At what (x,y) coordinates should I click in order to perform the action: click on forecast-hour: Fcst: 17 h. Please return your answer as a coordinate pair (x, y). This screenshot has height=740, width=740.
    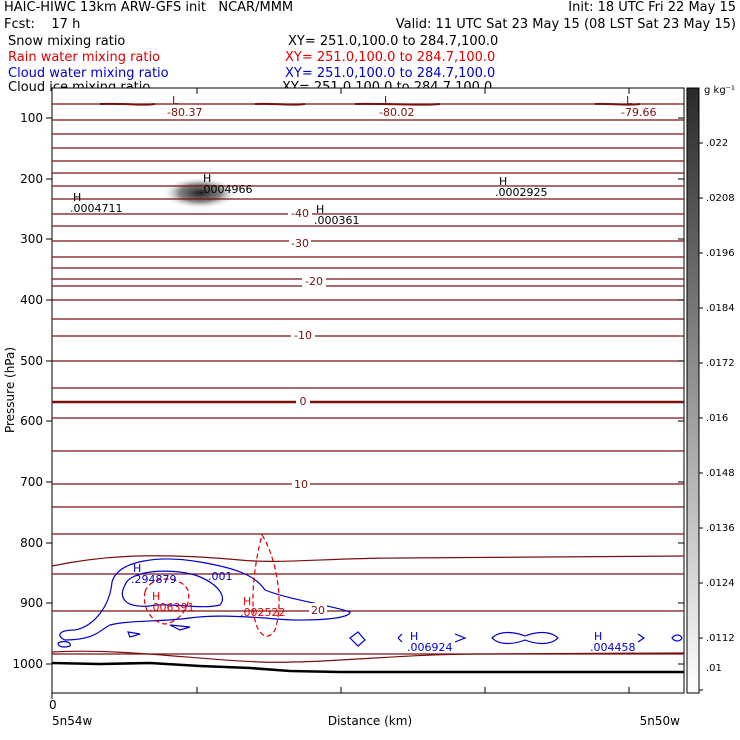
    Looking at the image, I should click on (42, 24).